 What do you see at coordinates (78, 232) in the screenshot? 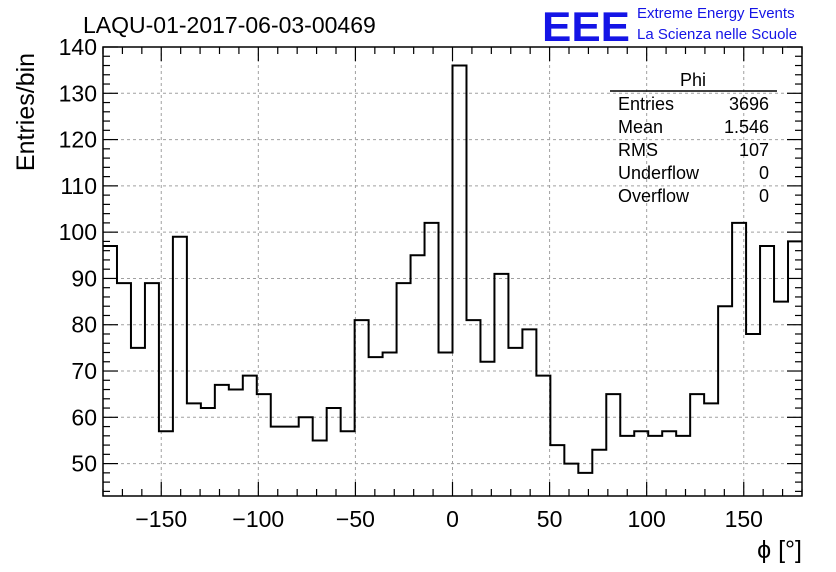
I see `y-tick-label: 100` at bounding box center [78, 232].